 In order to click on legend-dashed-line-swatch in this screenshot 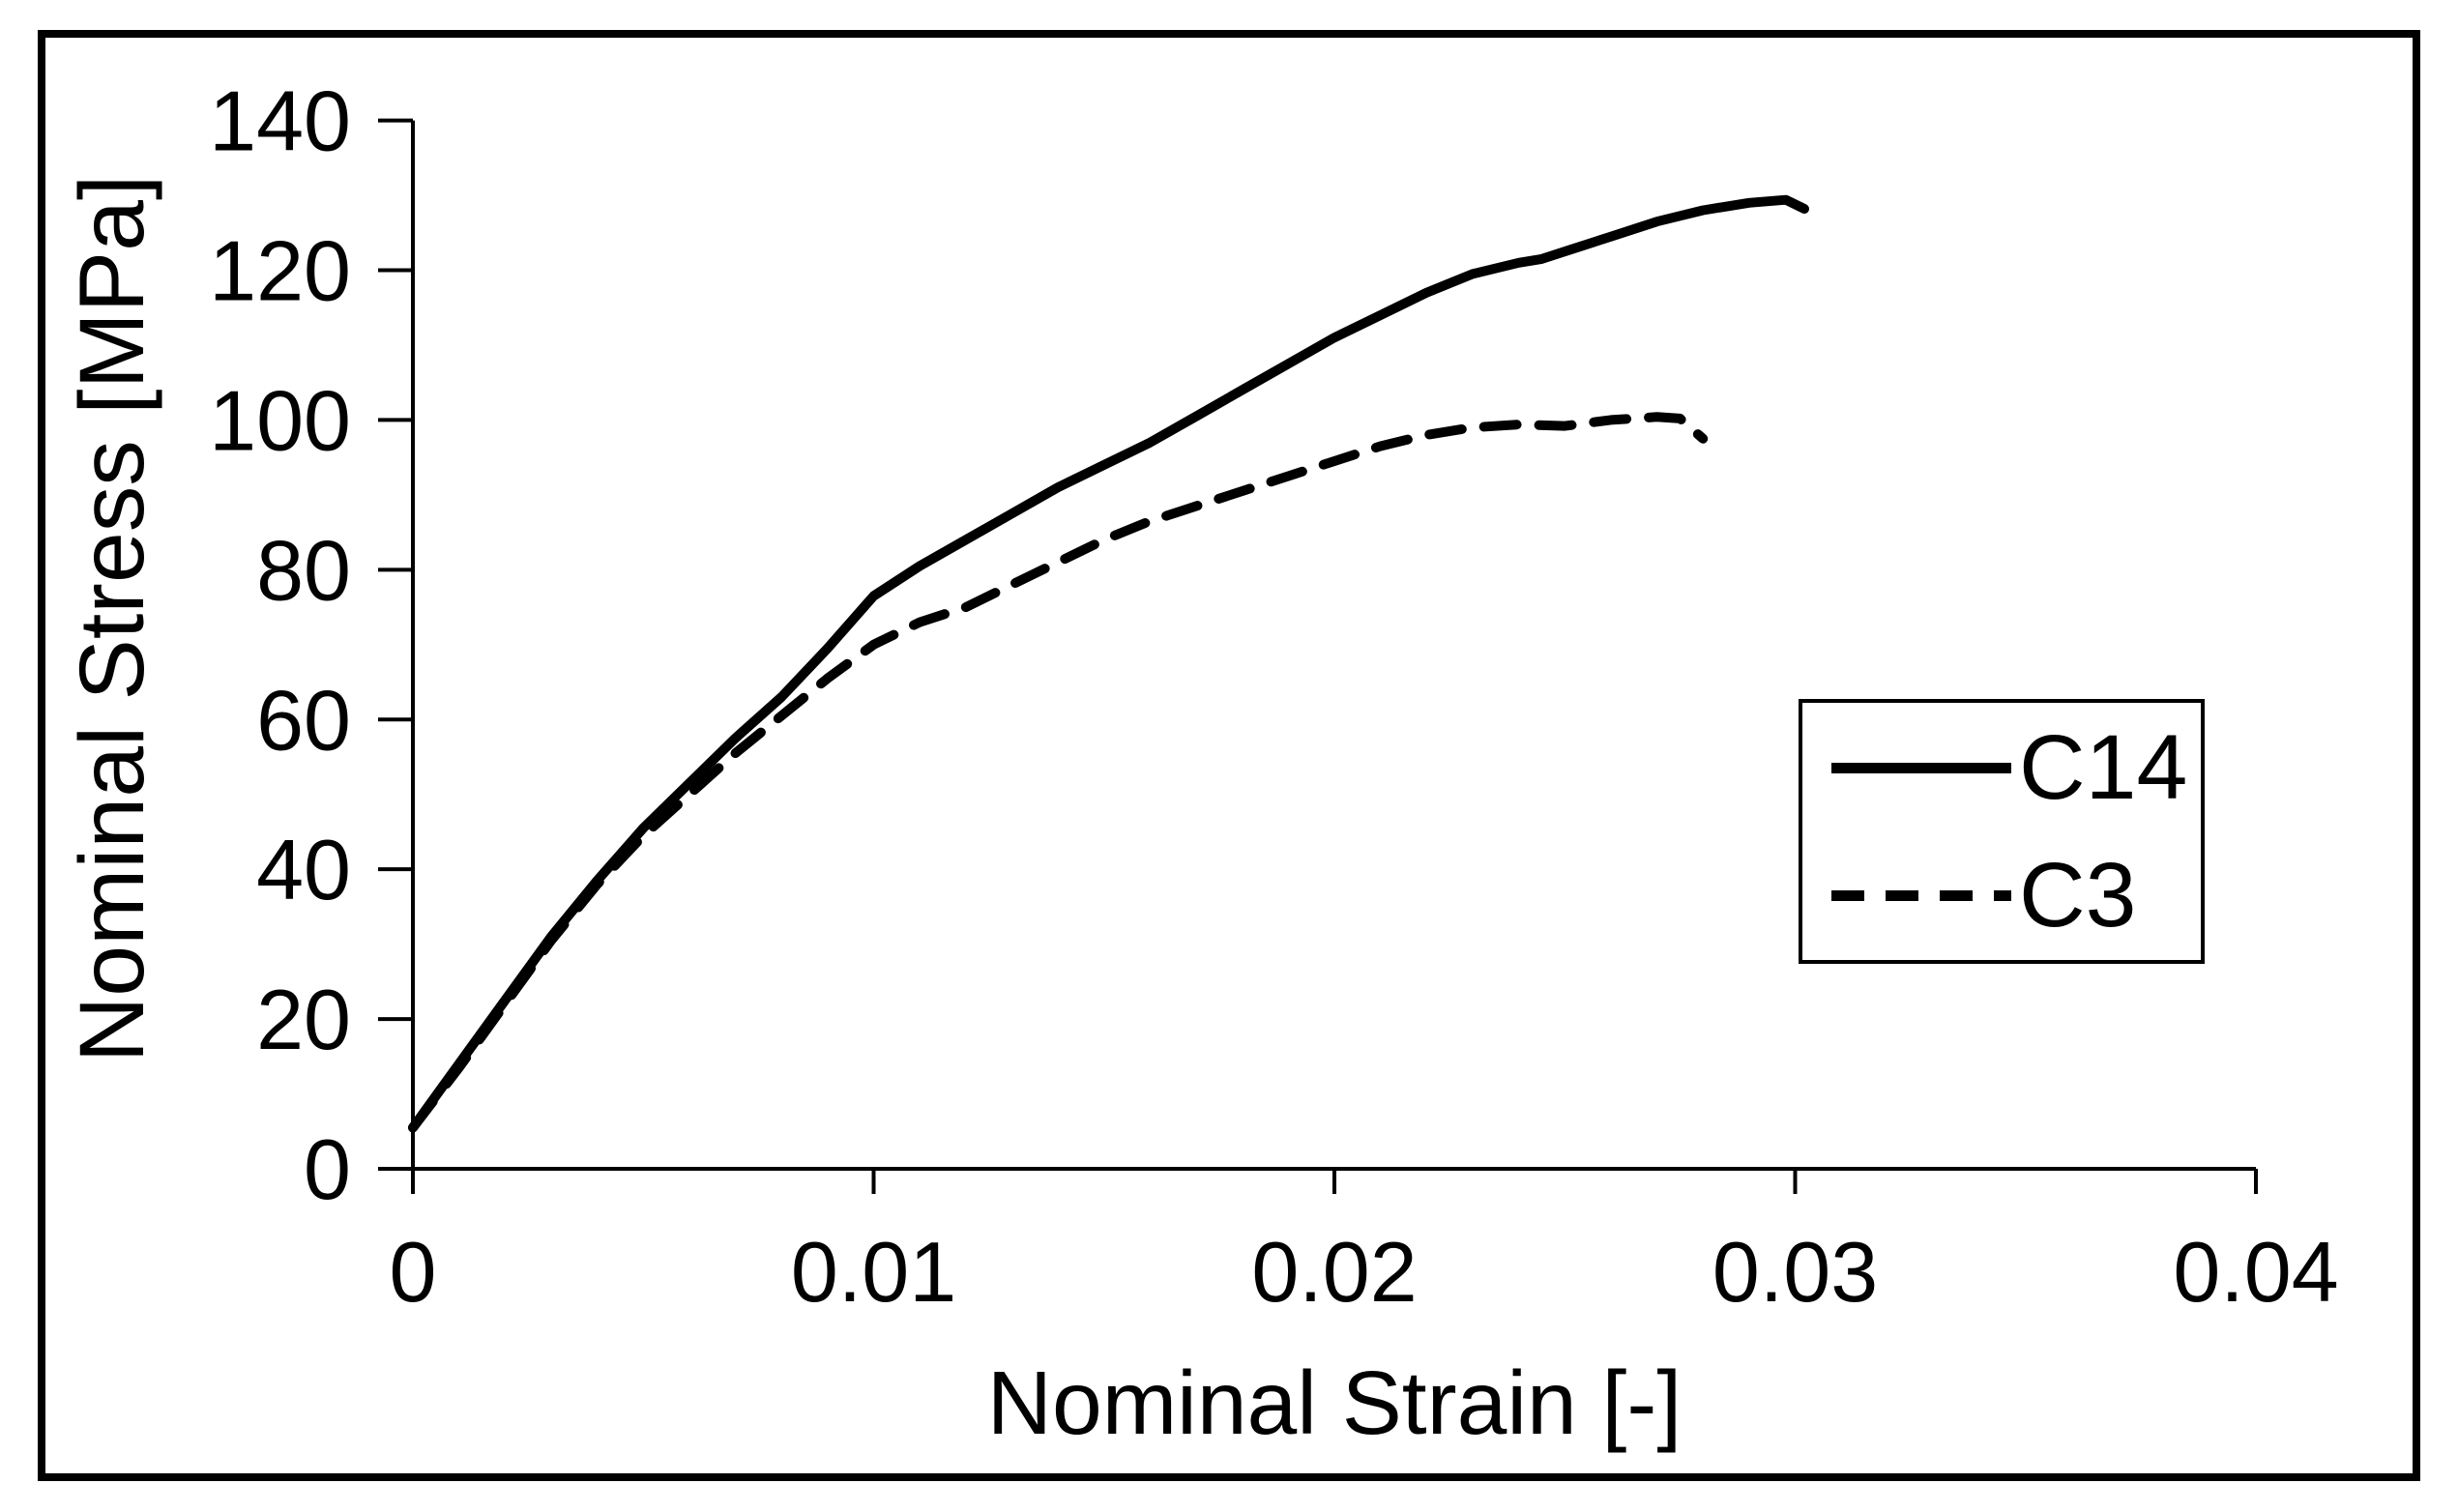, I will do `click(1921, 895)`.